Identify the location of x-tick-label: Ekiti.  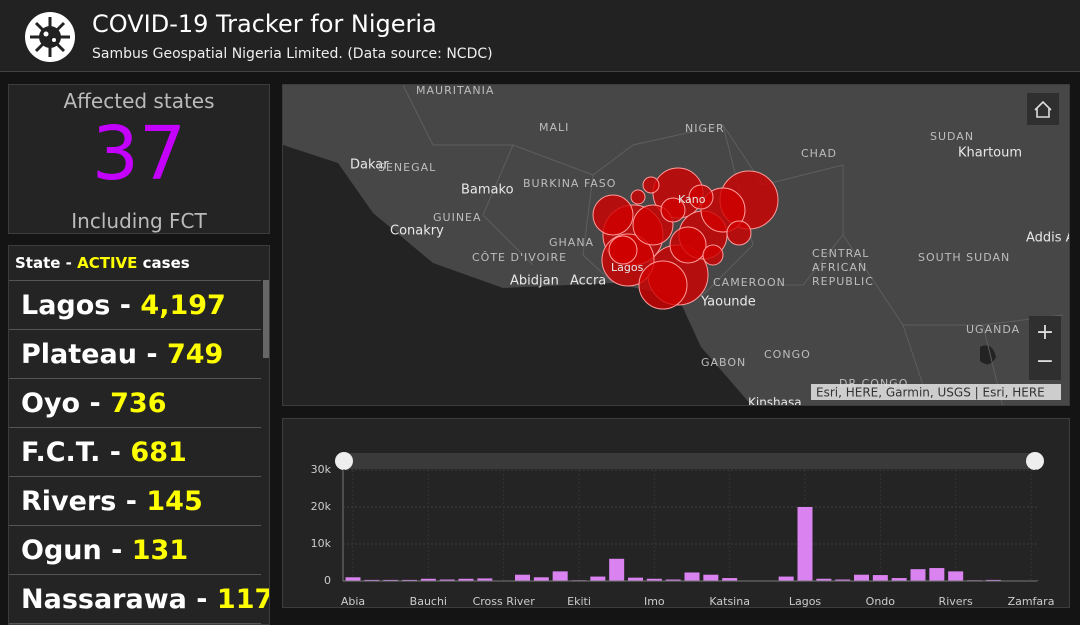
(579, 601).